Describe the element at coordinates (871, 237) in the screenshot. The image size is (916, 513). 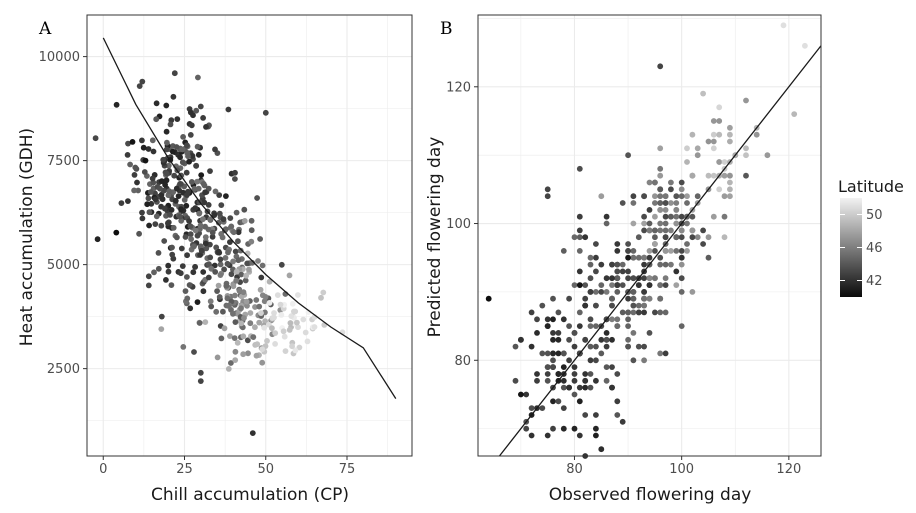
I see `latitude-legend: Latitude 42 46 50` at that location.